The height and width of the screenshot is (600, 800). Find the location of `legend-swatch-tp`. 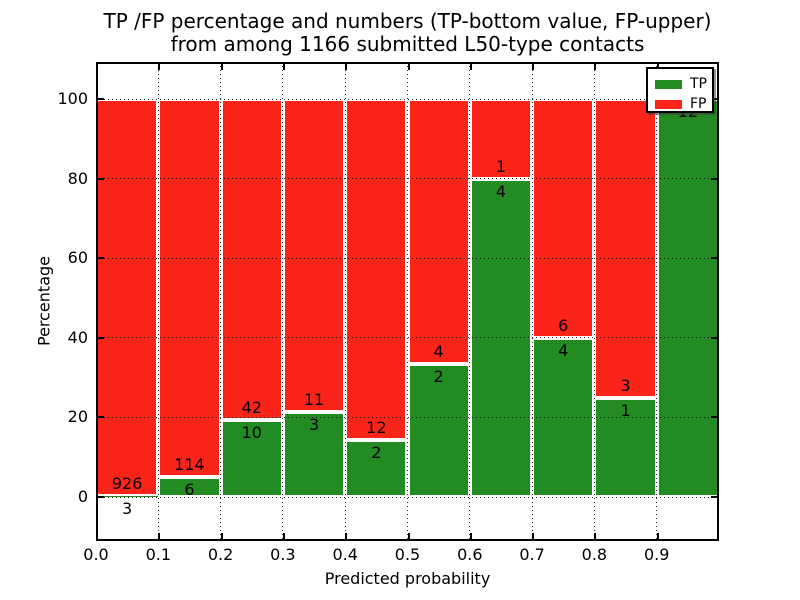

legend-swatch-tp is located at coordinates (668, 84).